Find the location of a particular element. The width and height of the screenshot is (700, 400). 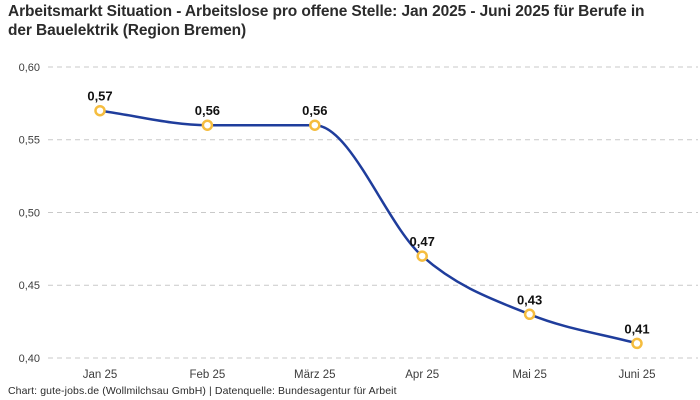

x-axis-tick-label: Mai 25 is located at coordinates (529, 375).